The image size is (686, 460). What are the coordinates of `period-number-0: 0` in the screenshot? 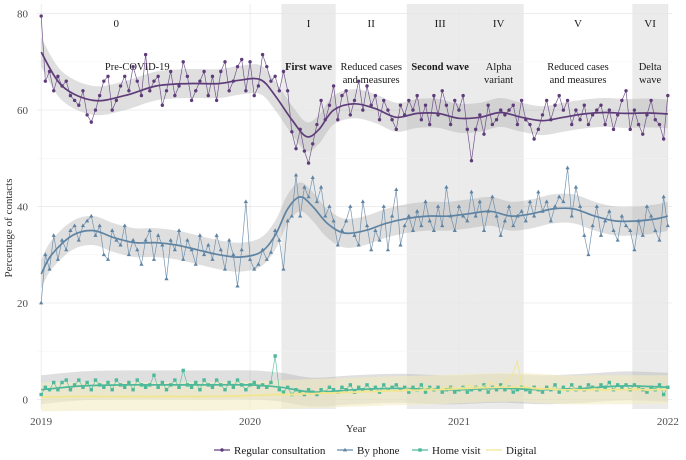 It's located at (117, 24).